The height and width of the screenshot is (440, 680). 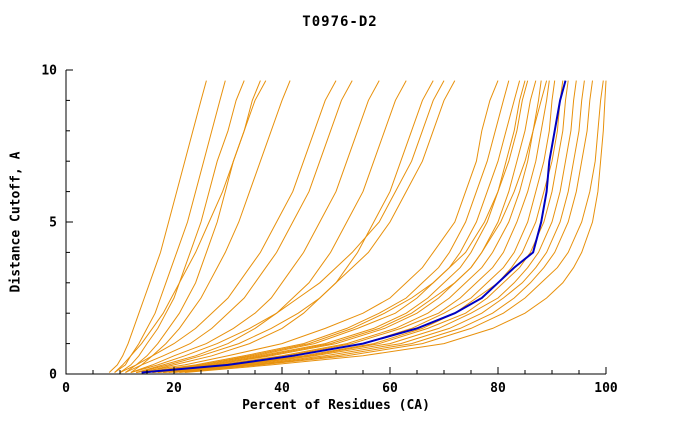 What do you see at coordinates (174, 388) in the screenshot?
I see `x-tick-label: 20` at bounding box center [174, 388].